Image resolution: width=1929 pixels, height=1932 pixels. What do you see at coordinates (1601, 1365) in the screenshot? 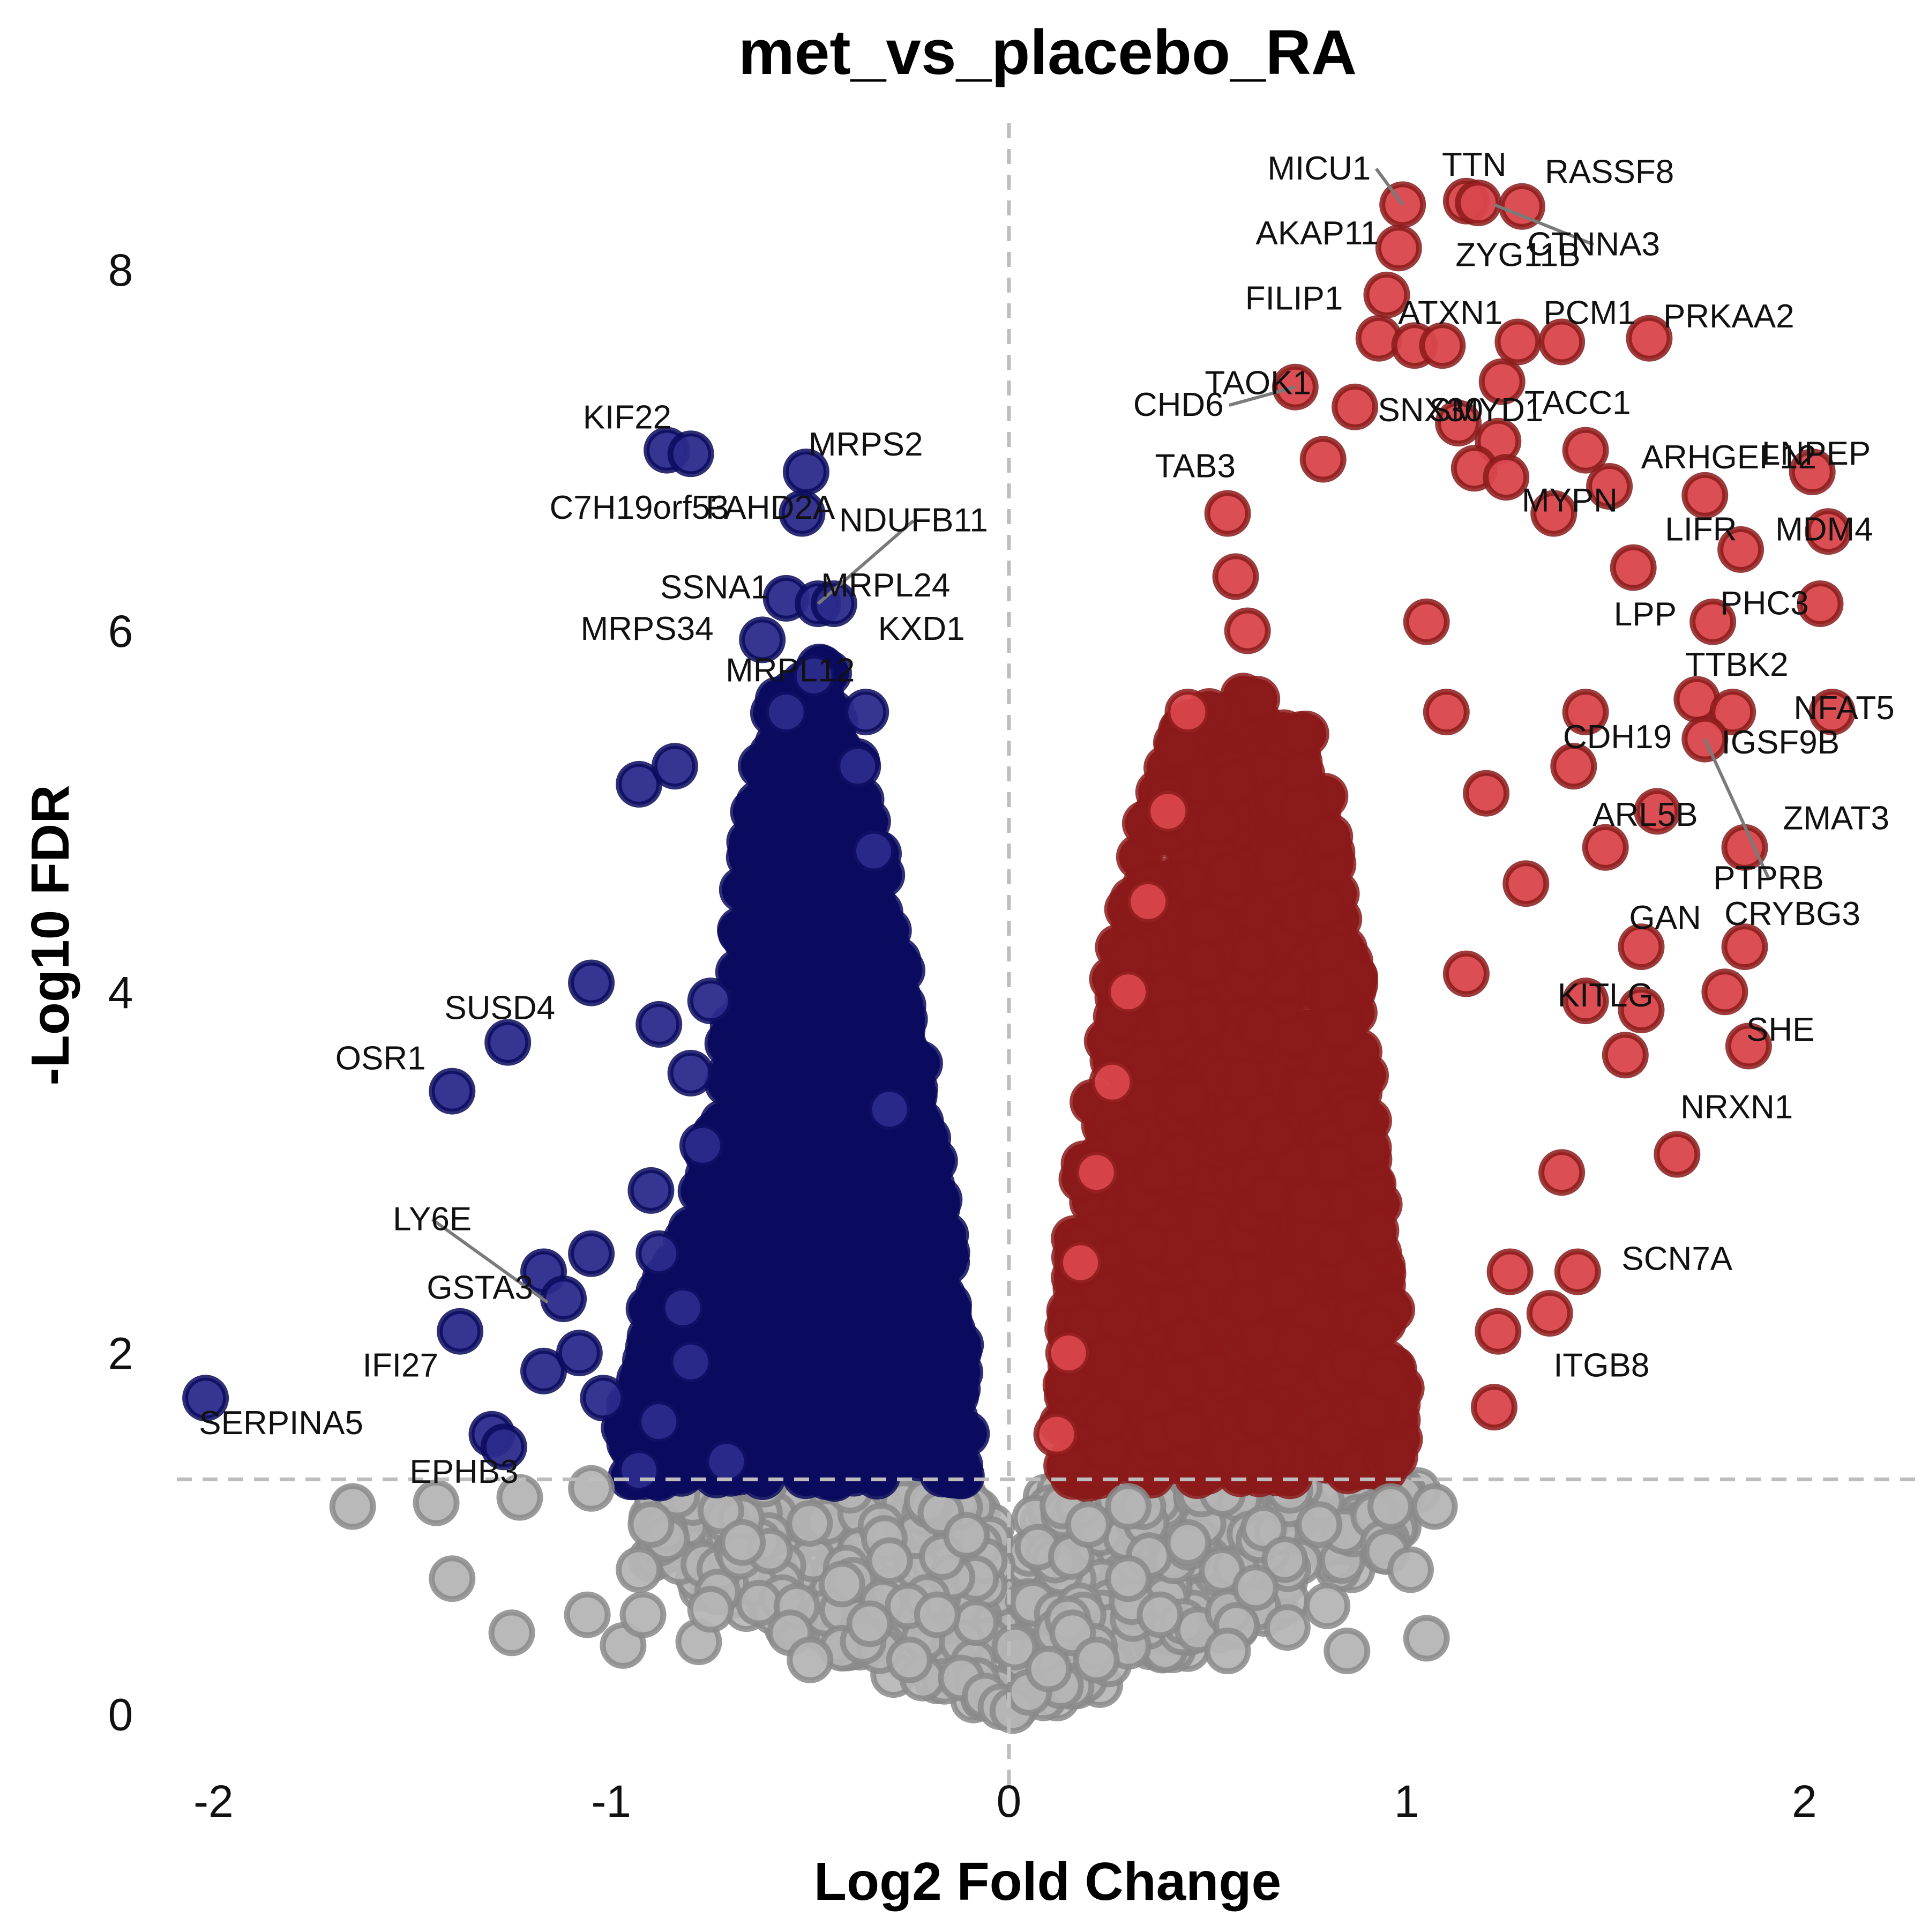
I see `gene-label: ITGB8` at bounding box center [1601, 1365].